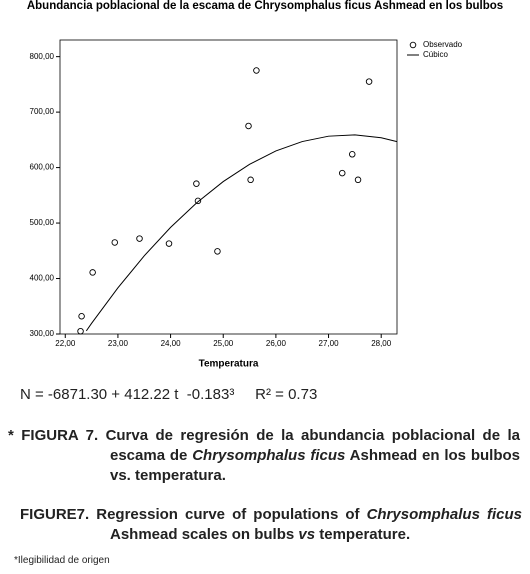  I want to click on x-tick-label: 26,00, so click(276, 343).